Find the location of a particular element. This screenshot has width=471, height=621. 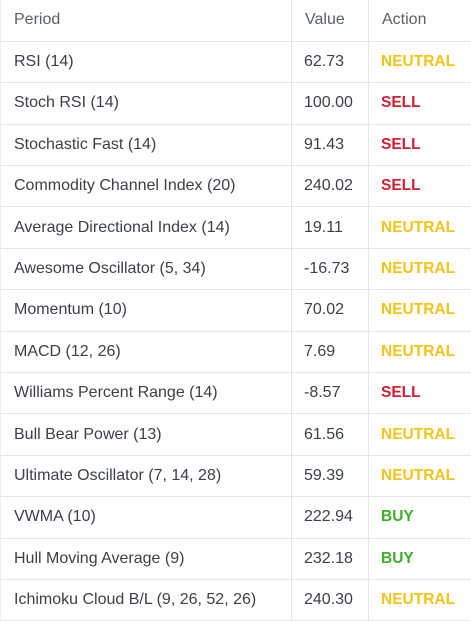

header-period: Period is located at coordinates (146, 21).